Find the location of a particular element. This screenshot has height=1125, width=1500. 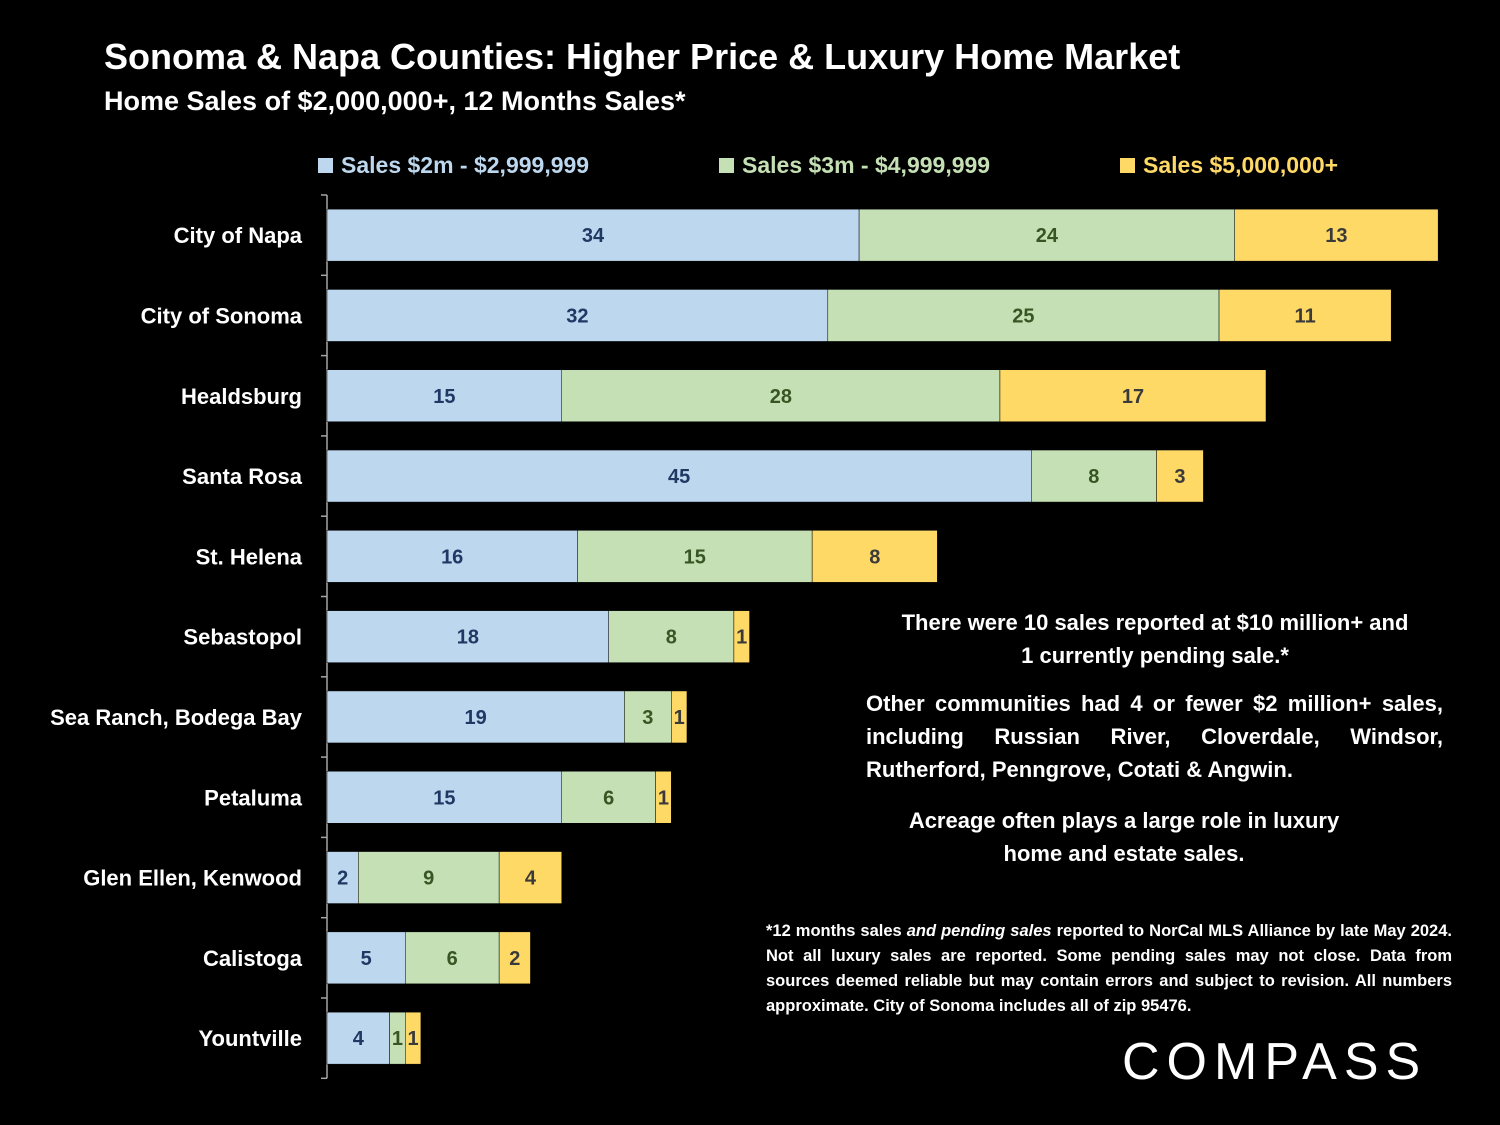

compass-logo: COMPASS is located at coordinates (1275, 1062).